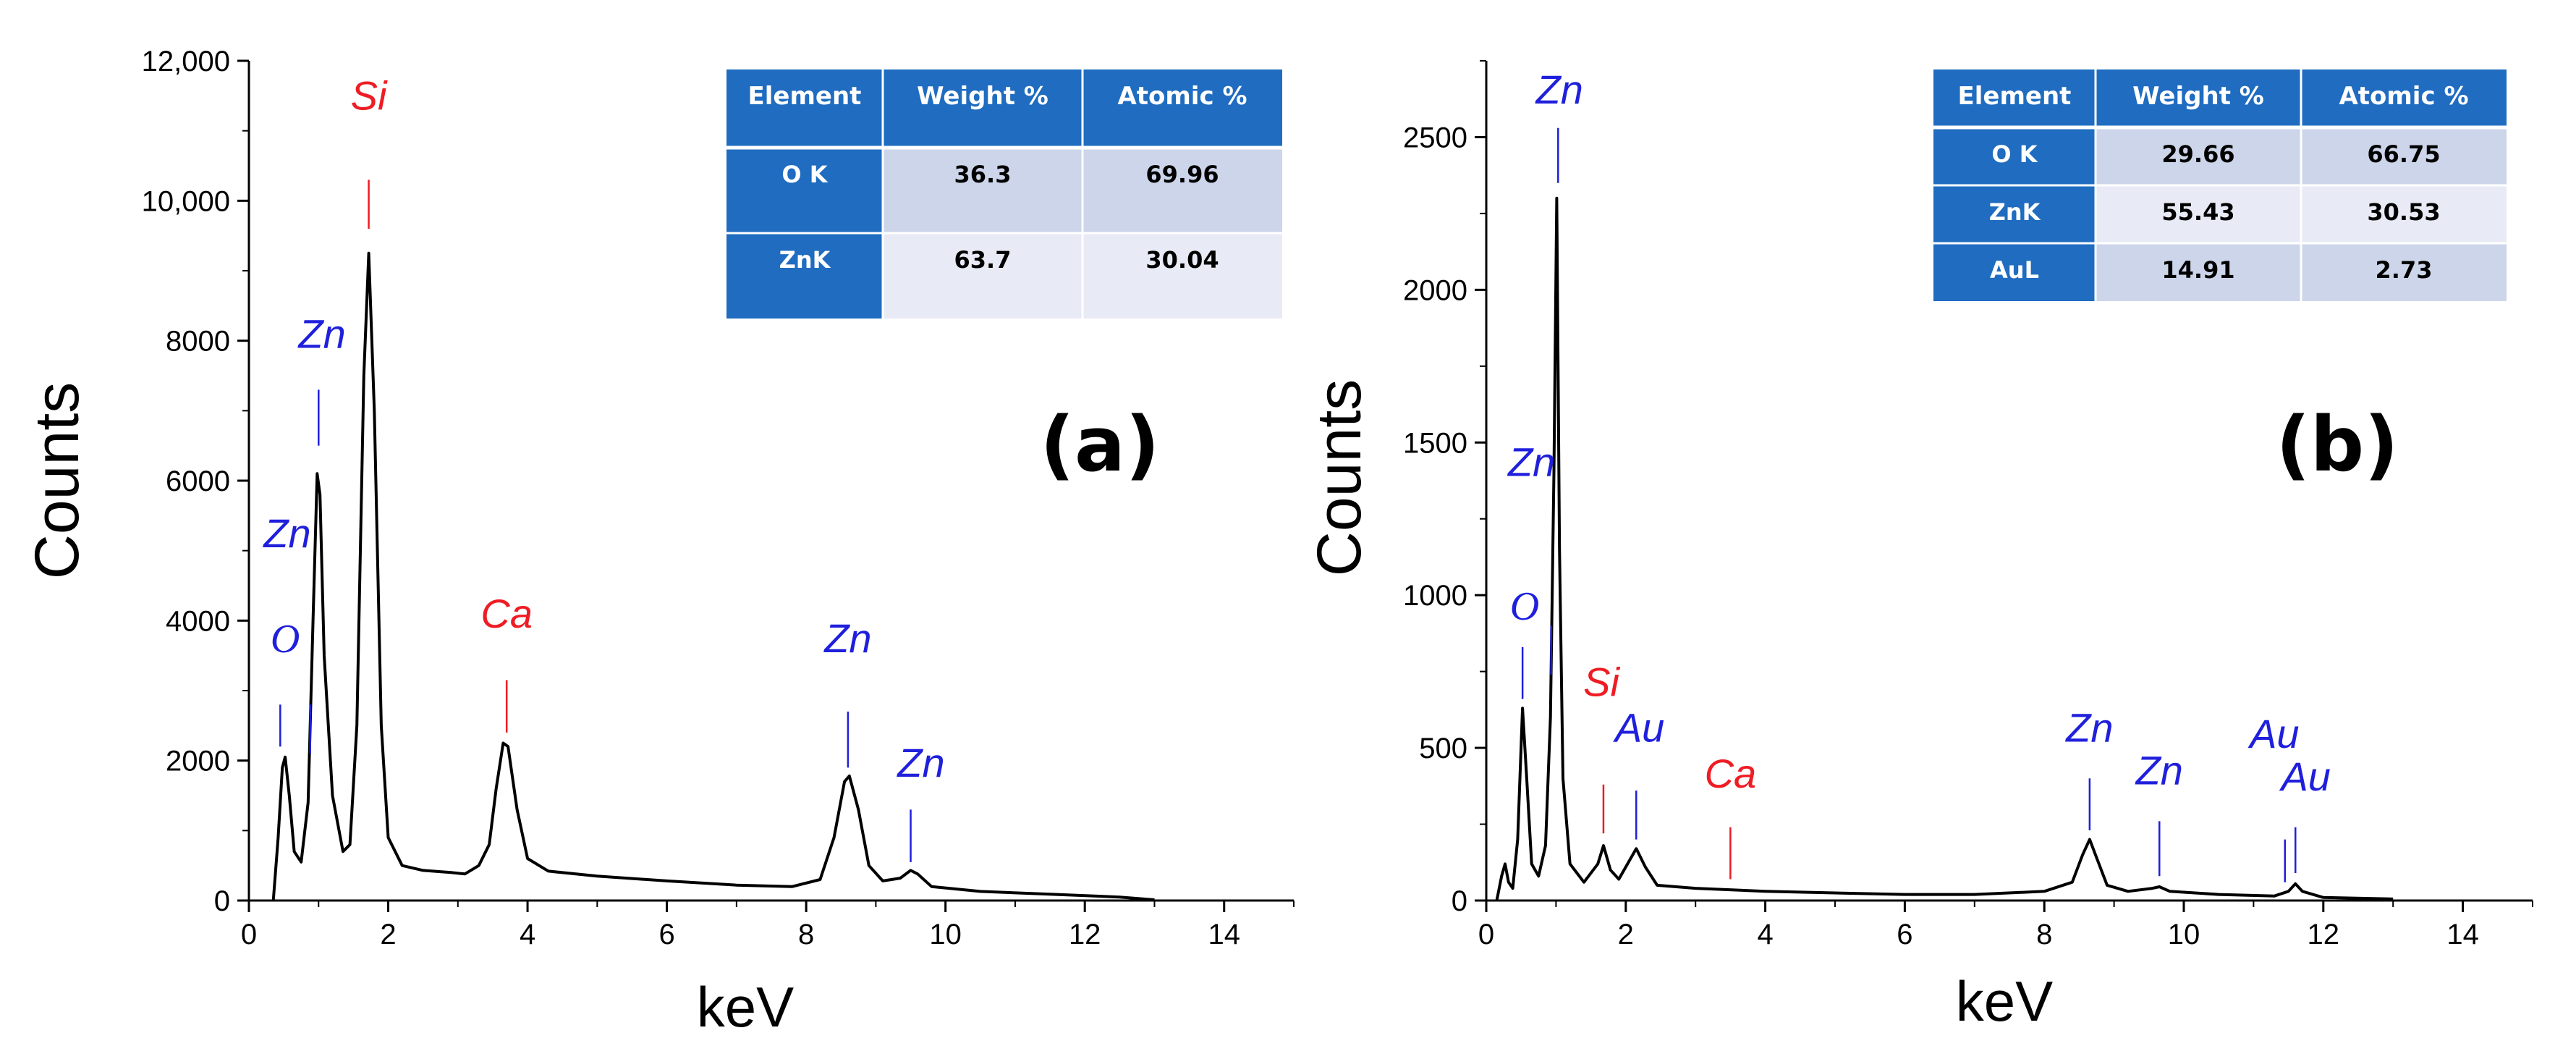 The width and height of the screenshot is (2576, 1054). Describe the element at coordinates (198, 621) in the screenshot. I see `y-tick-label: 4000` at that location.